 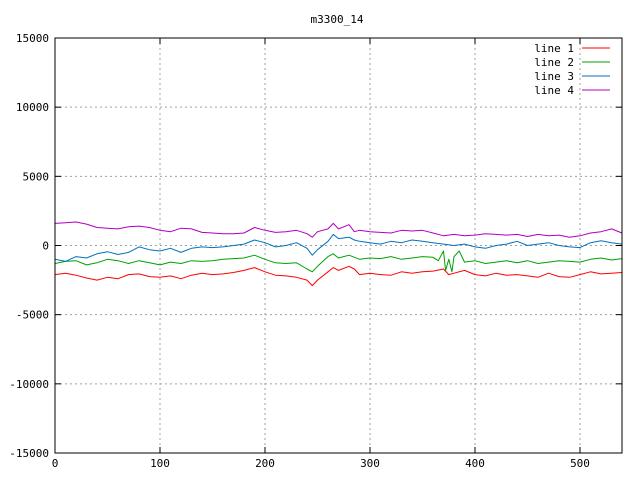 What do you see at coordinates (580, 463) in the screenshot?
I see `x-tick-label: 500` at bounding box center [580, 463].